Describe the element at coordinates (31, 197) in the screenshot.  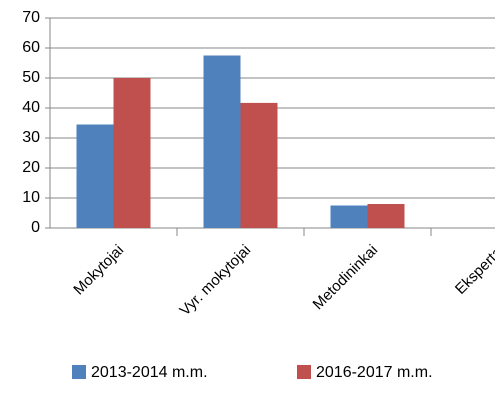
I see `y-tick-label: 10` at that location.